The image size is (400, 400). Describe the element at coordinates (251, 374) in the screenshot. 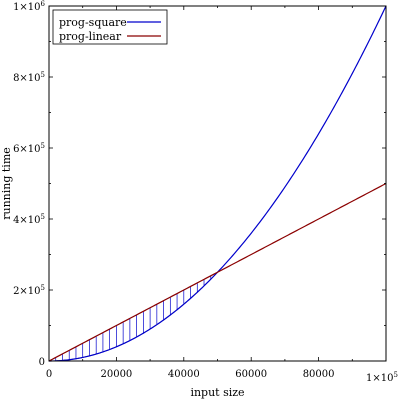

I see `x-tick-label: 60000` at that location.